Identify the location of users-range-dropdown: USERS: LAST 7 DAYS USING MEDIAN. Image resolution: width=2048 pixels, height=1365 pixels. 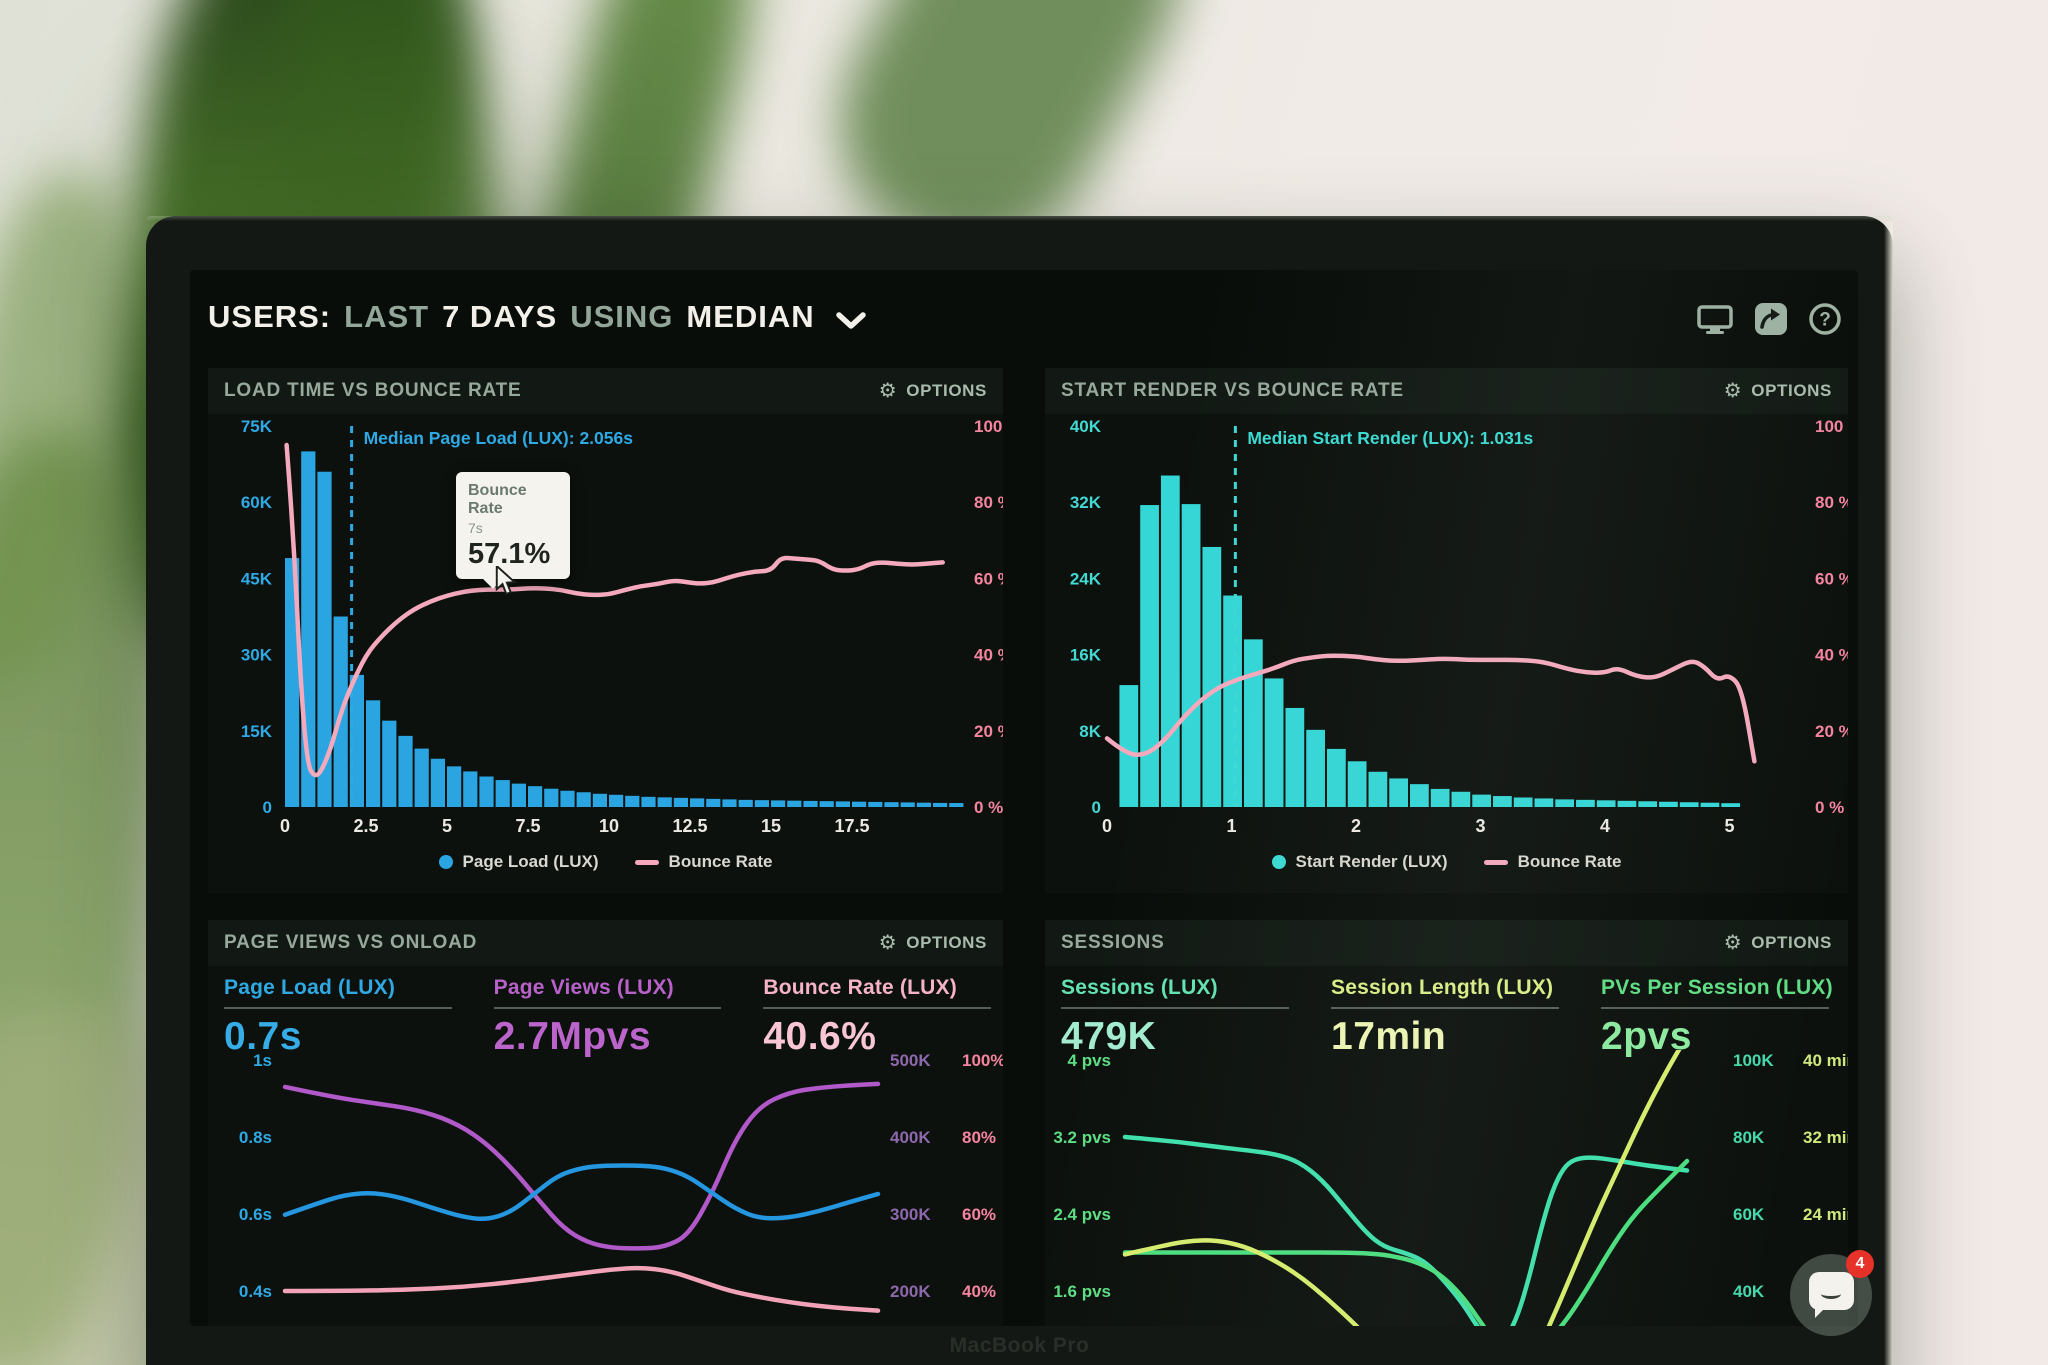
(537, 317).